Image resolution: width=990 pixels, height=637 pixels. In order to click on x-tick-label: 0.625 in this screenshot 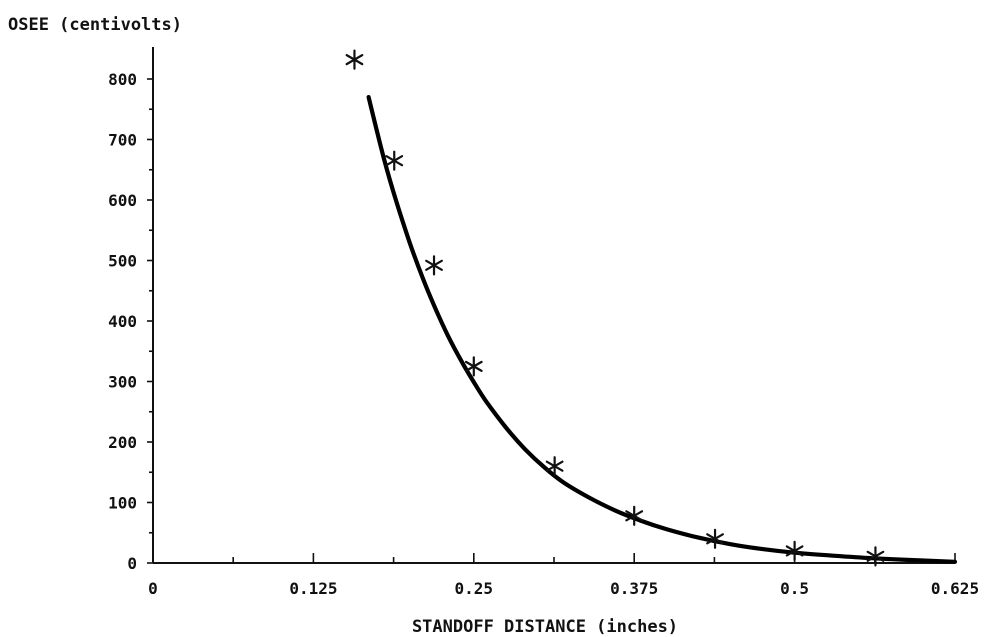, I will do `click(955, 588)`.